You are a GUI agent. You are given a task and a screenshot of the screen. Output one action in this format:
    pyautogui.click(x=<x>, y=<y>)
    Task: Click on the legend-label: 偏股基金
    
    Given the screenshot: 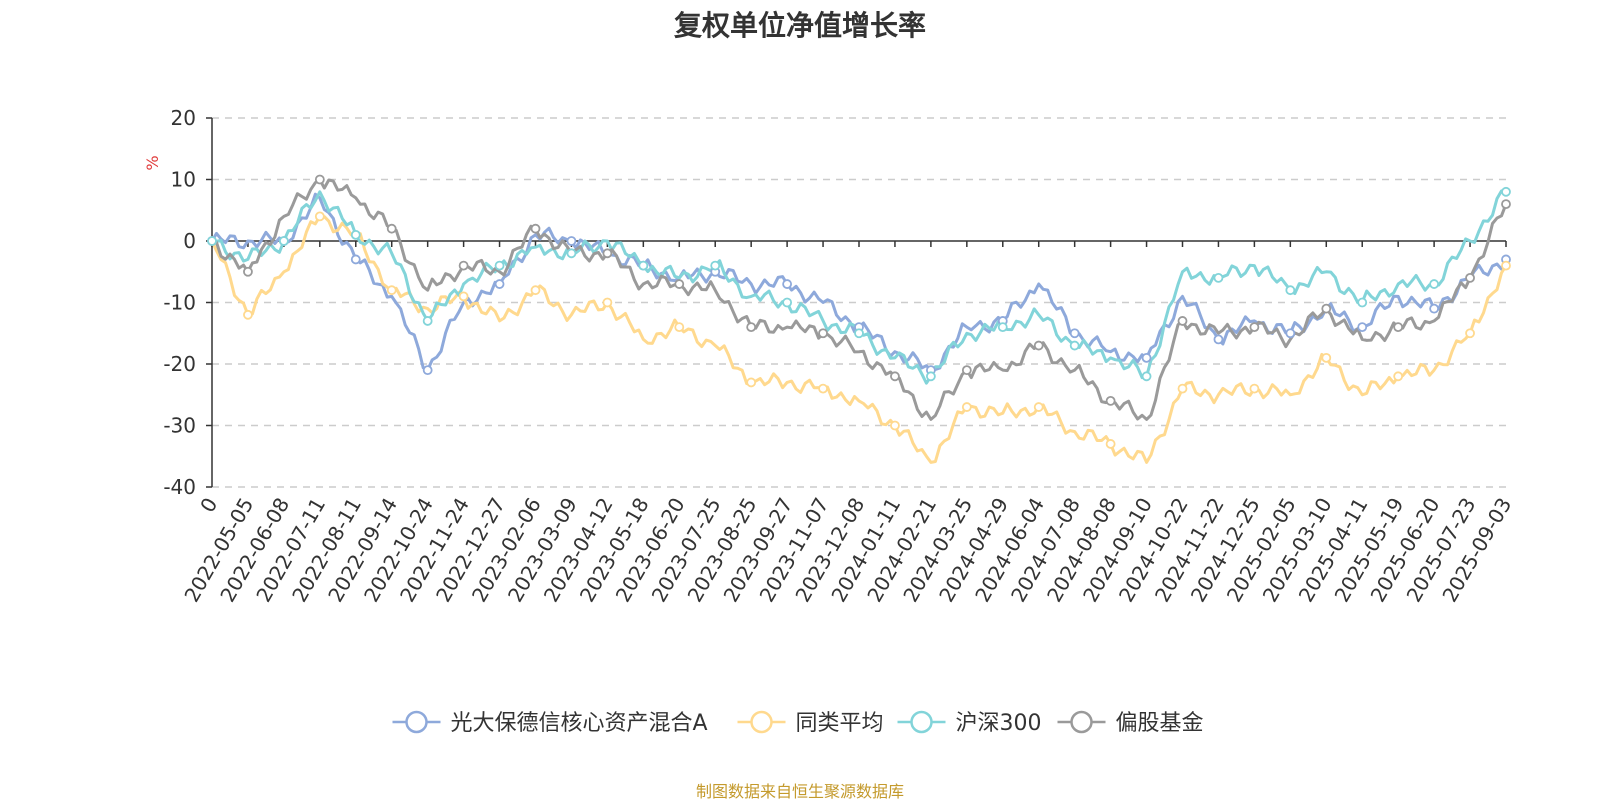 What is the action you would take?
    pyautogui.click(x=1160, y=723)
    